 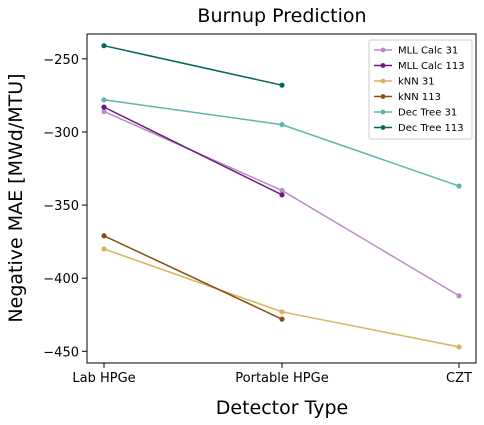 What do you see at coordinates (459, 378) in the screenshot?
I see `x-tick-label: CZT` at bounding box center [459, 378].